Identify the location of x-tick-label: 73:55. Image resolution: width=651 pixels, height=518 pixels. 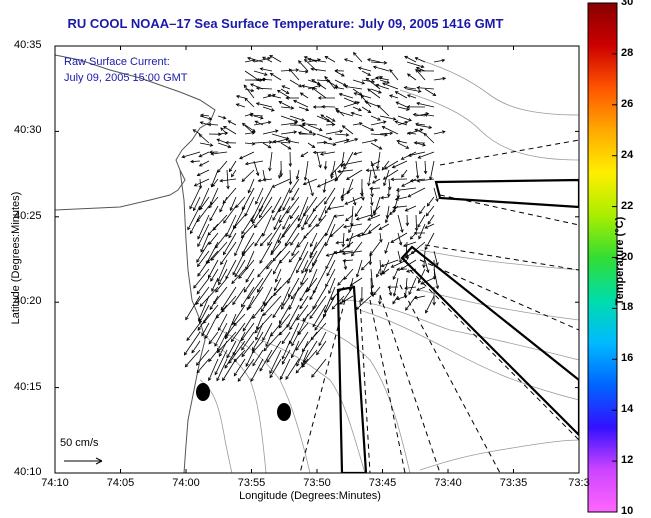
(251, 483).